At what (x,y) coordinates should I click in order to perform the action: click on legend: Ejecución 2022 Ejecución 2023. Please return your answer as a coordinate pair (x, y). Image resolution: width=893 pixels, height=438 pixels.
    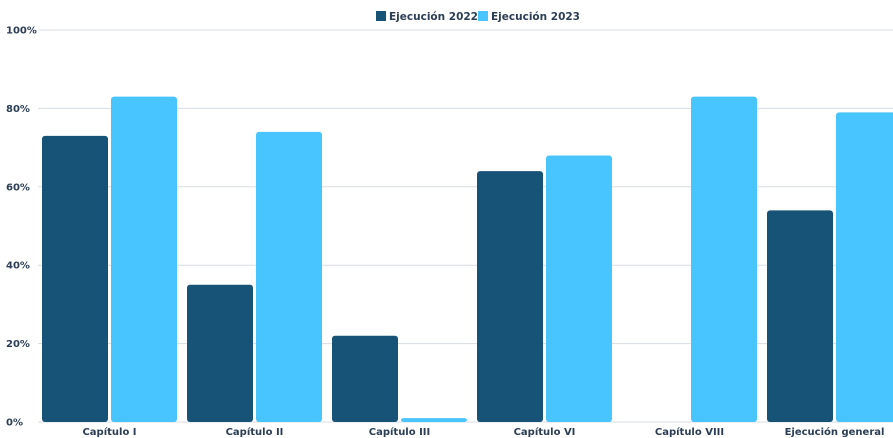
    Looking at the image, I should click on (478, 17).